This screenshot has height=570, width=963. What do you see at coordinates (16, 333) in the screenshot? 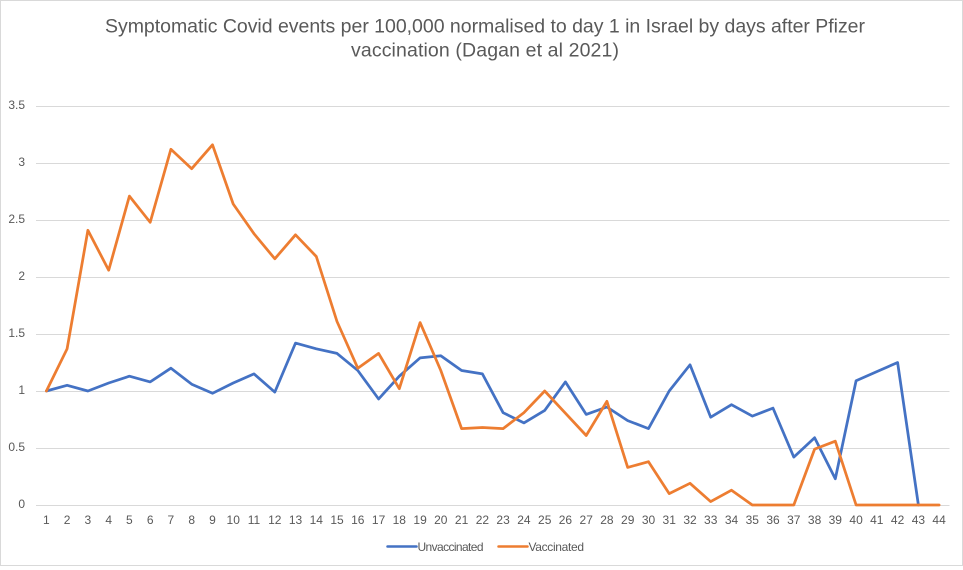
I see `svg-text: 1.5` at bounding box center [16, 333].